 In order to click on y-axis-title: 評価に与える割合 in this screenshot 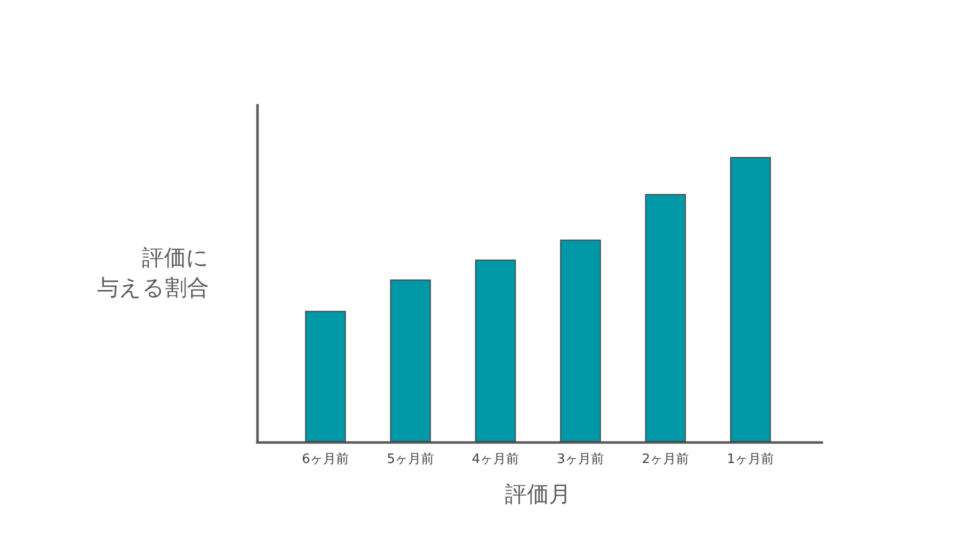, I will do `click(153, 273)`.